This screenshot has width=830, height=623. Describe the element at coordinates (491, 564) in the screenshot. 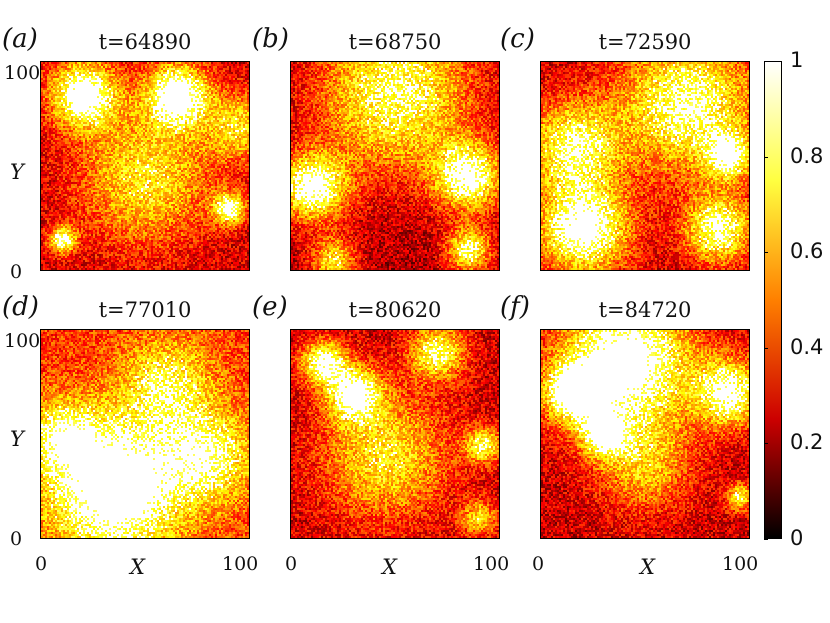

I see `x-tick-right-e: 100` at that location.